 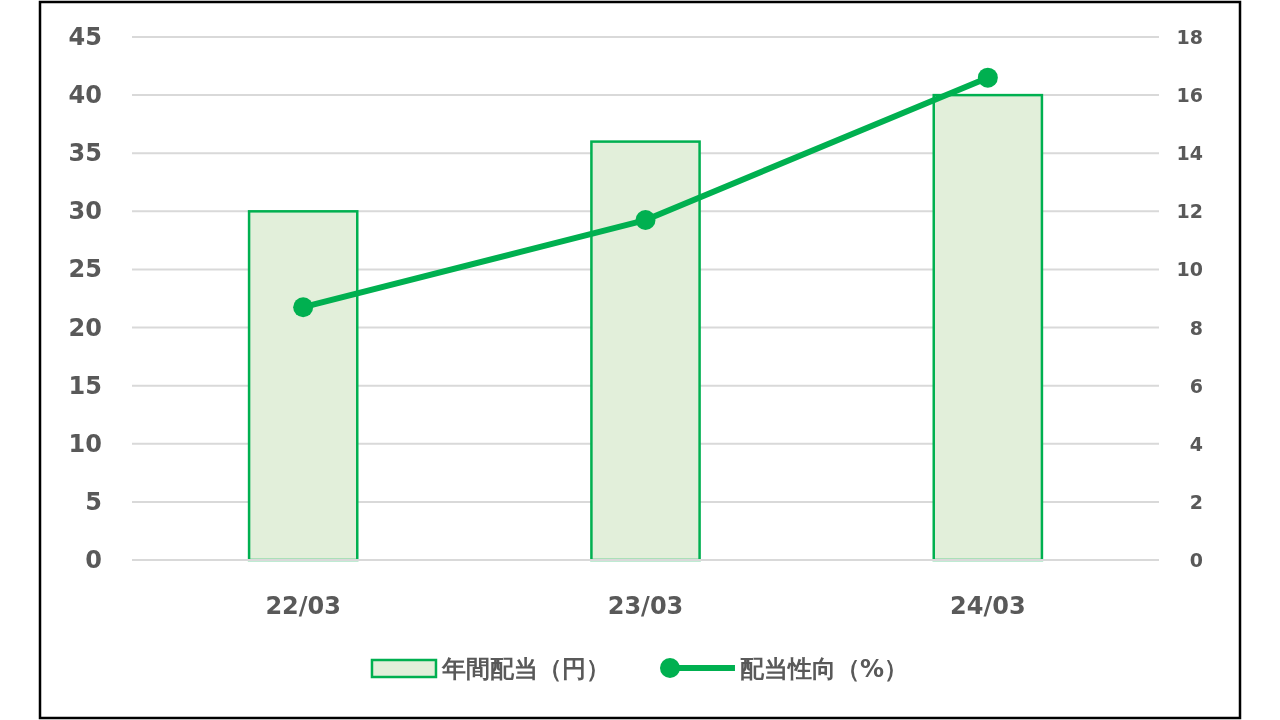 What do you see at coordinates (85, 95) in the screenshot?
I see `y-tick-label: 40` at bounding box center [85, 95].